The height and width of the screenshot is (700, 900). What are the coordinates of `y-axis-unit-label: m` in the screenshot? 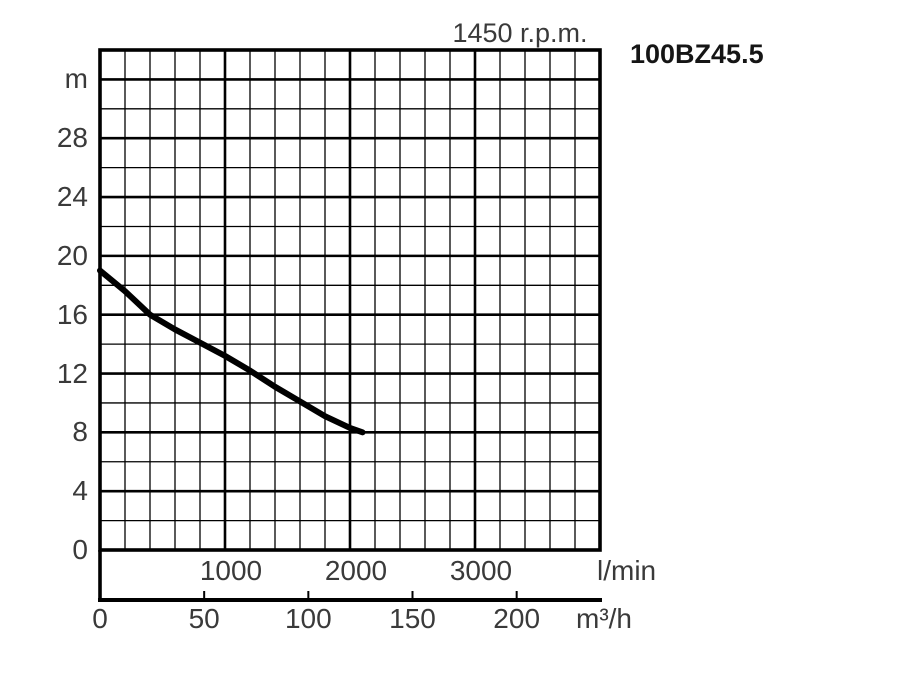 It's located at (76, 79).